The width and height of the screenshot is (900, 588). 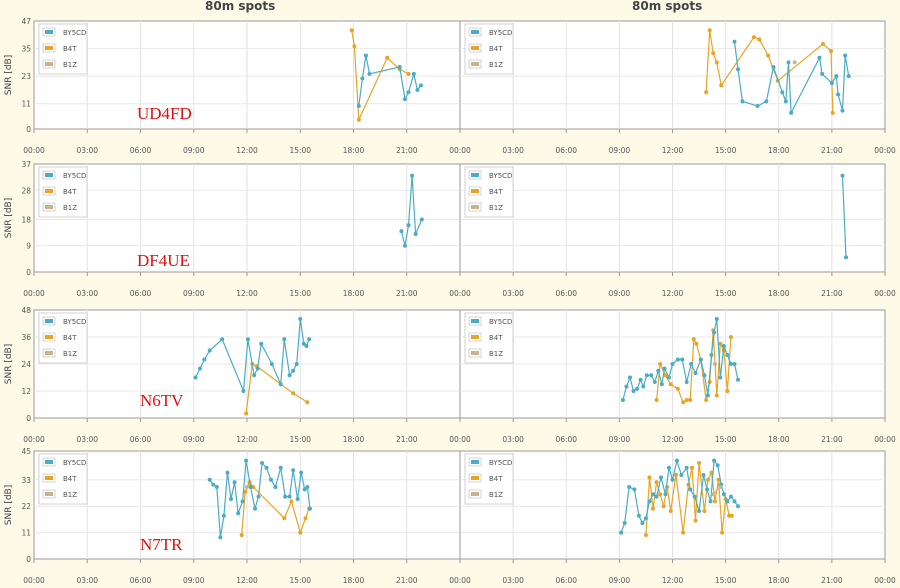 I want to click on callsign-label: N7TR, so click(x=161, y=544).